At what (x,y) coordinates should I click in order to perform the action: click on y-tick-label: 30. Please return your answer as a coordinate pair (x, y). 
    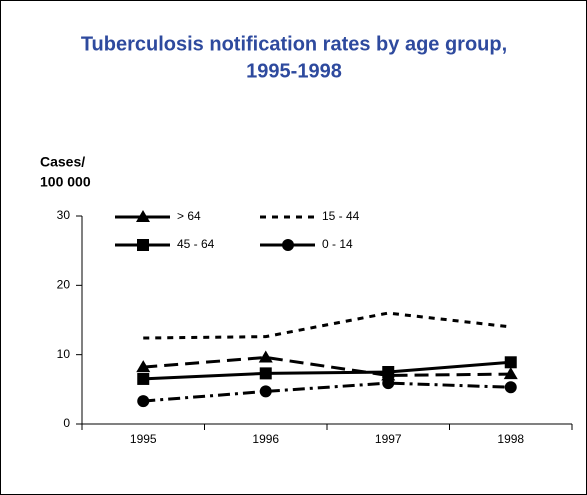
    Looking at the image, I should click on (64, 215).